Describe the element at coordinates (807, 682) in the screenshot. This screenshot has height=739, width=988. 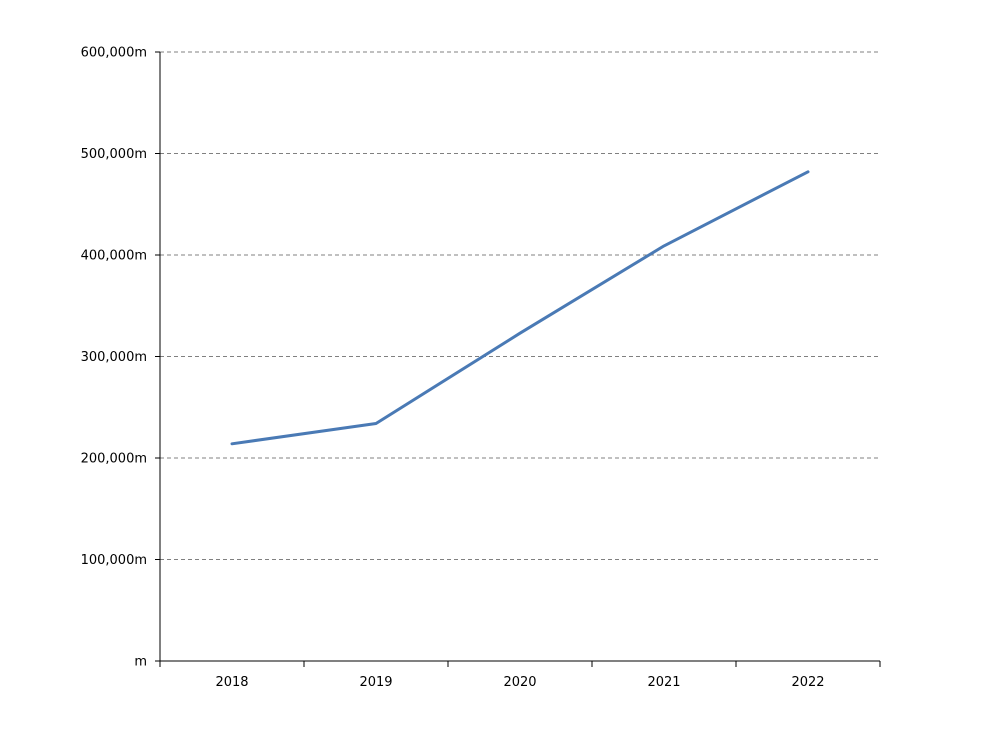
I see `x-tick-label: 2022` at that location.